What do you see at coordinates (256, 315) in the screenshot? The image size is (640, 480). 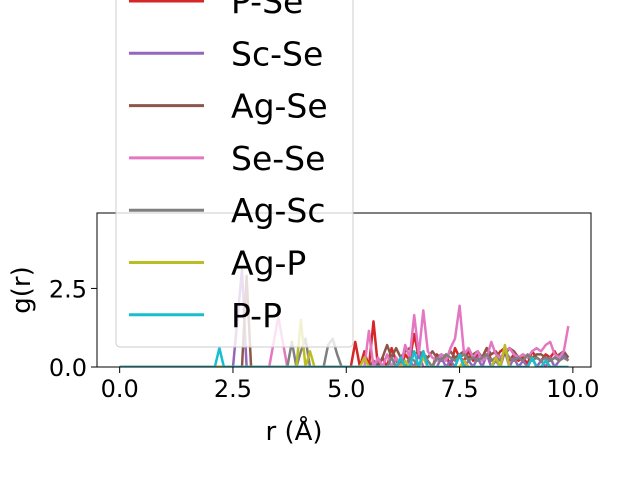 I see `legend-label-p-p: P-P` at bounding box center [256, 315].